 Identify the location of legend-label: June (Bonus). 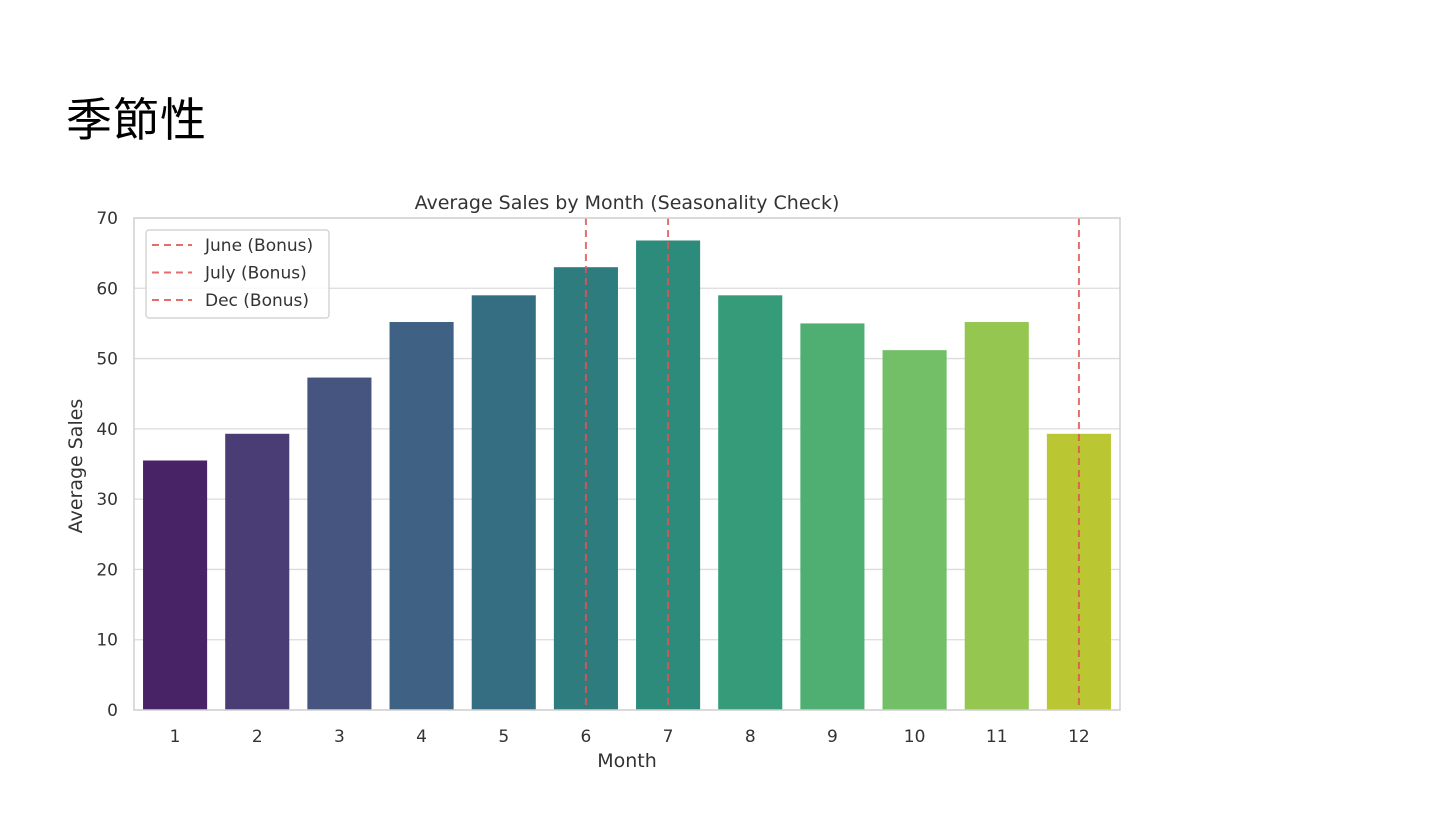
(258, 246).